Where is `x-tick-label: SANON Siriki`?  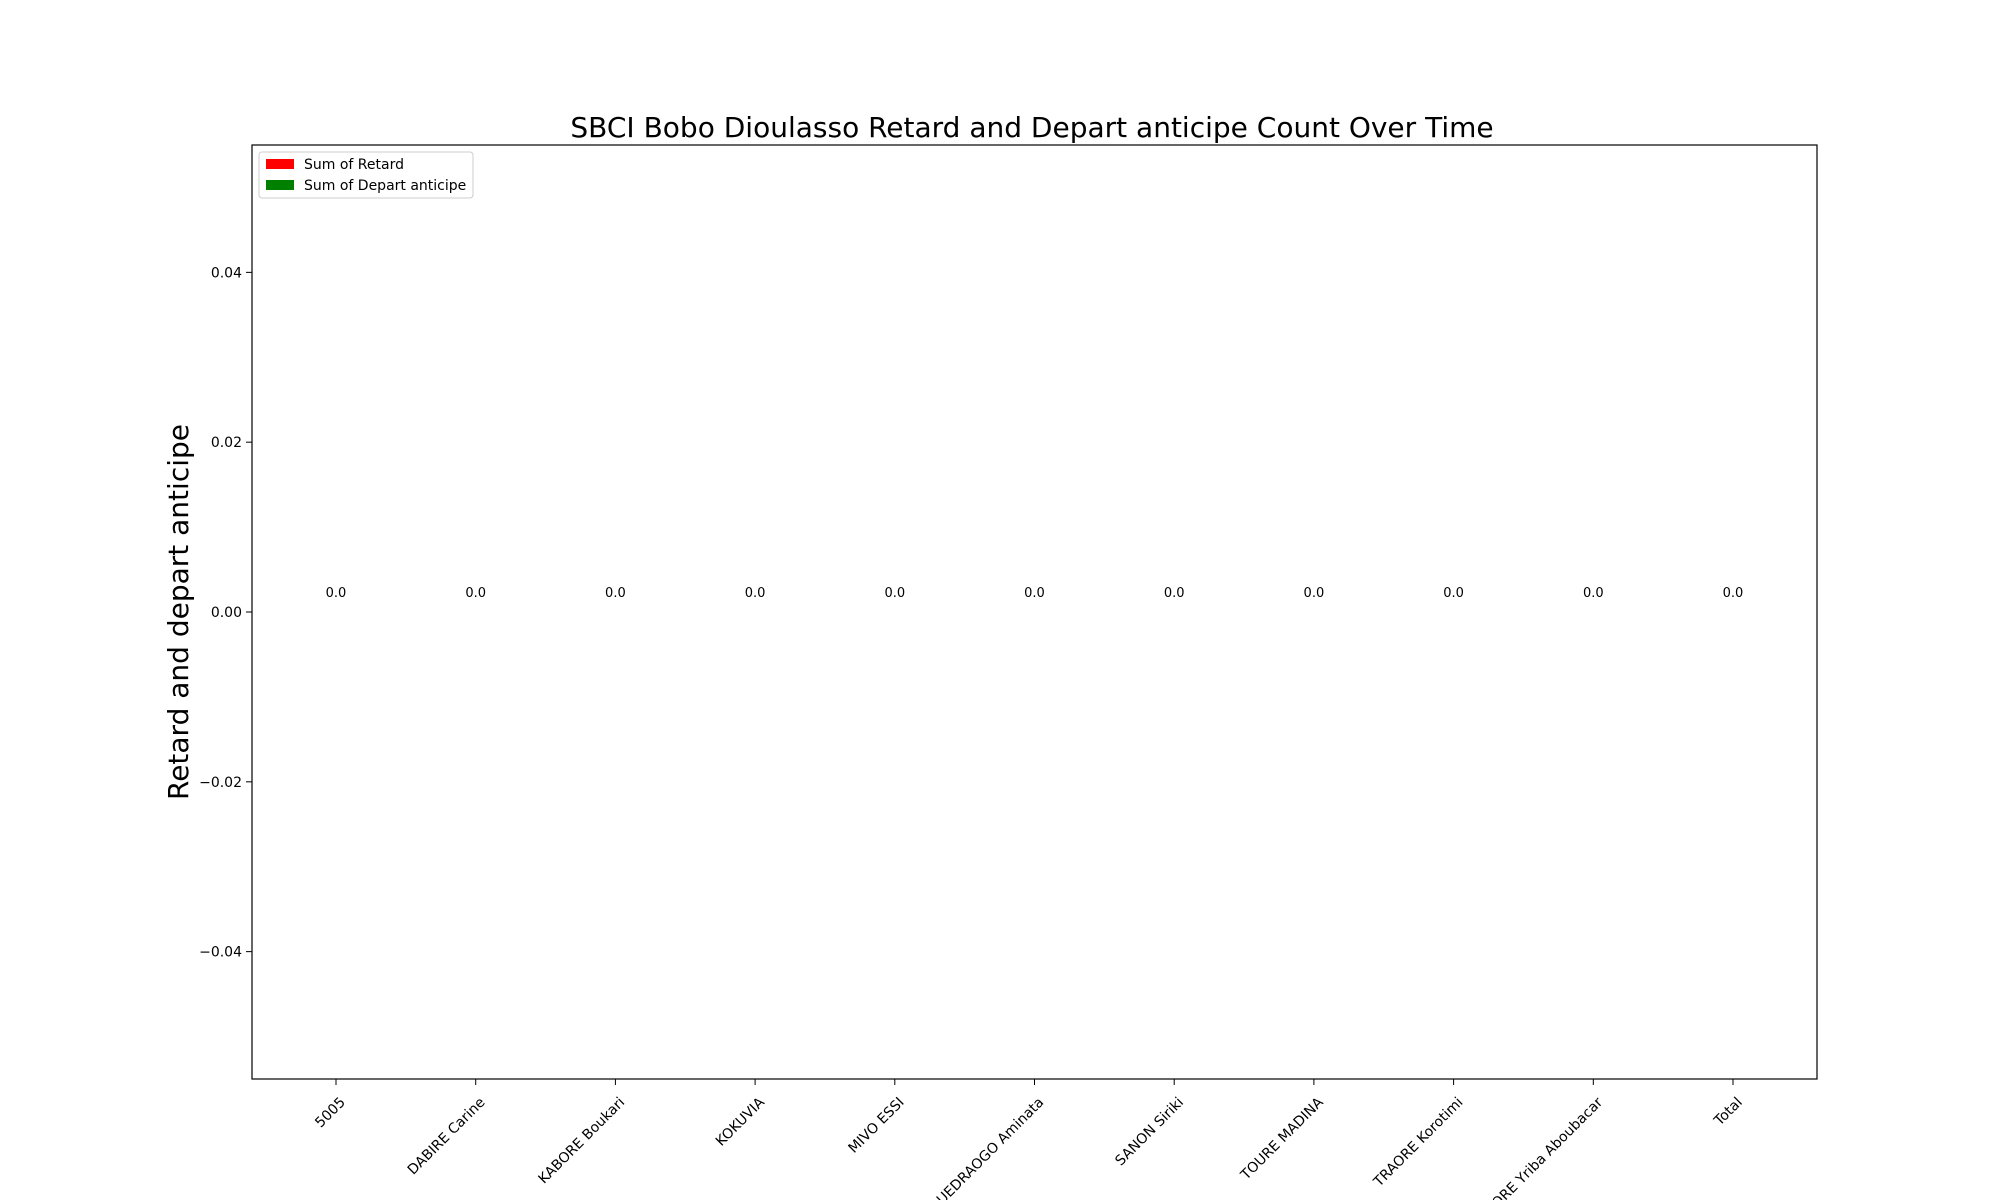
x-tick-label: SANON Siriki is located at coordinates (1149, 1132).